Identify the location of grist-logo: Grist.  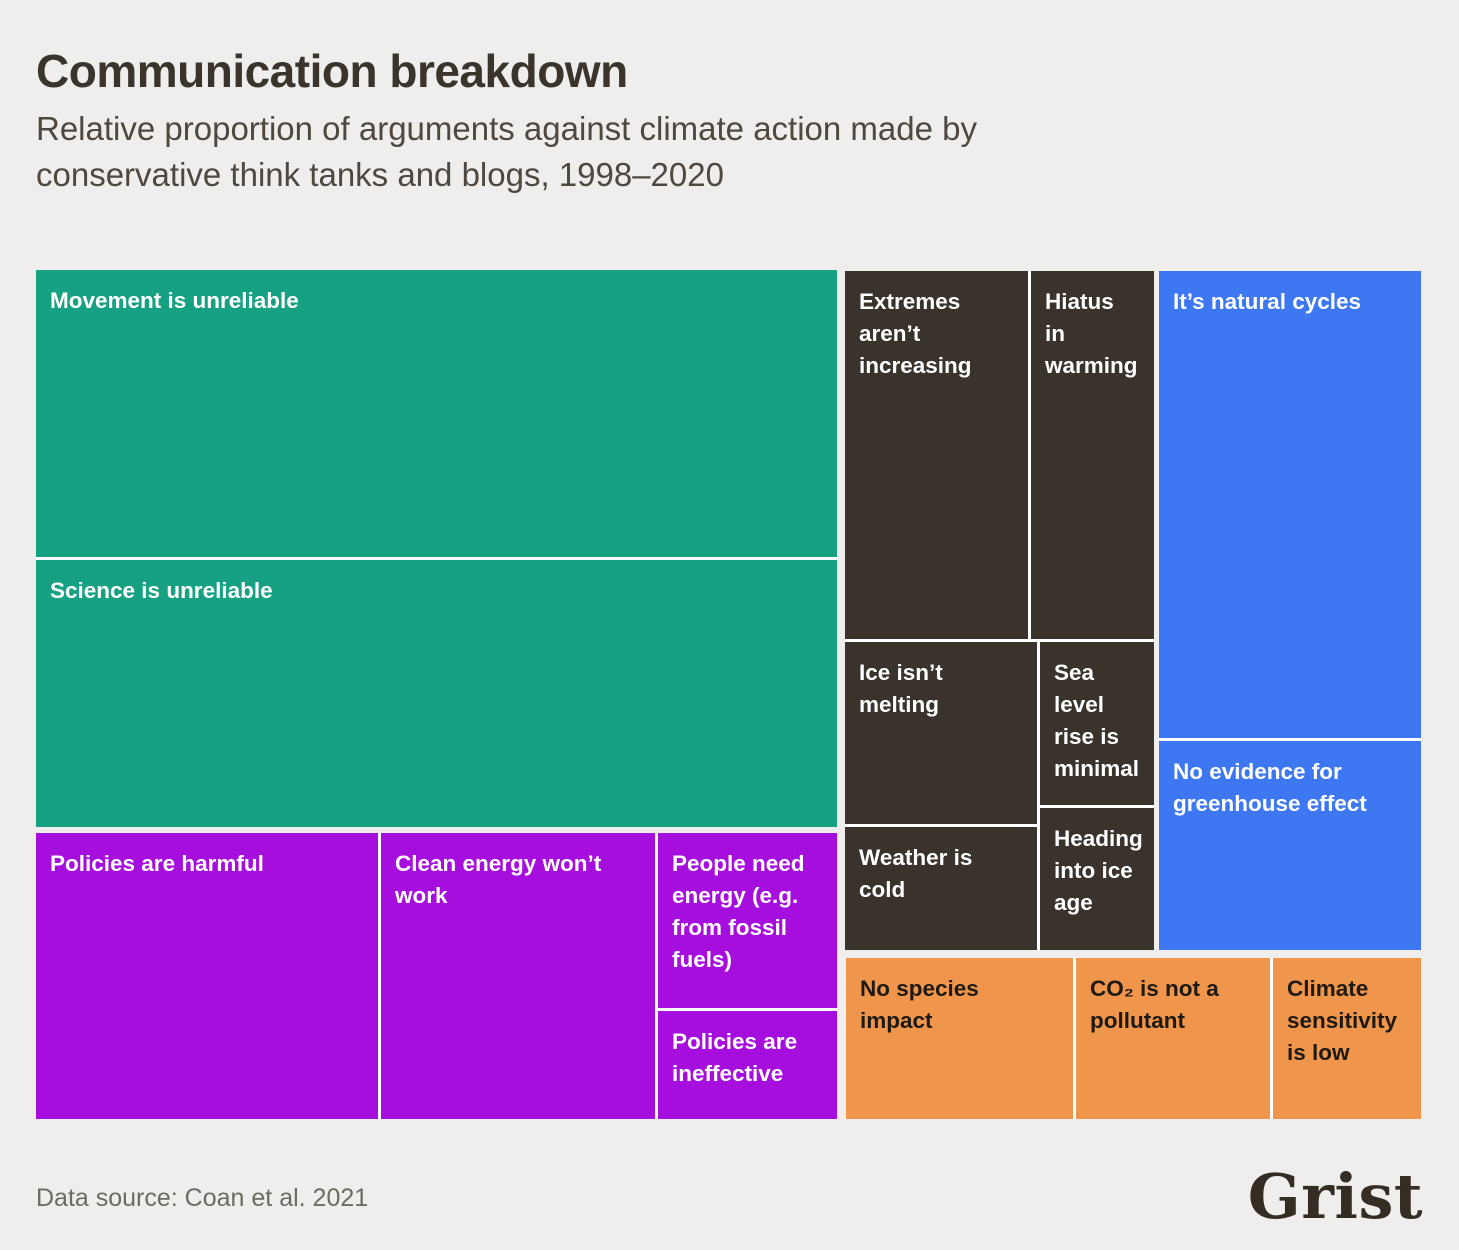
(1335, 1196).